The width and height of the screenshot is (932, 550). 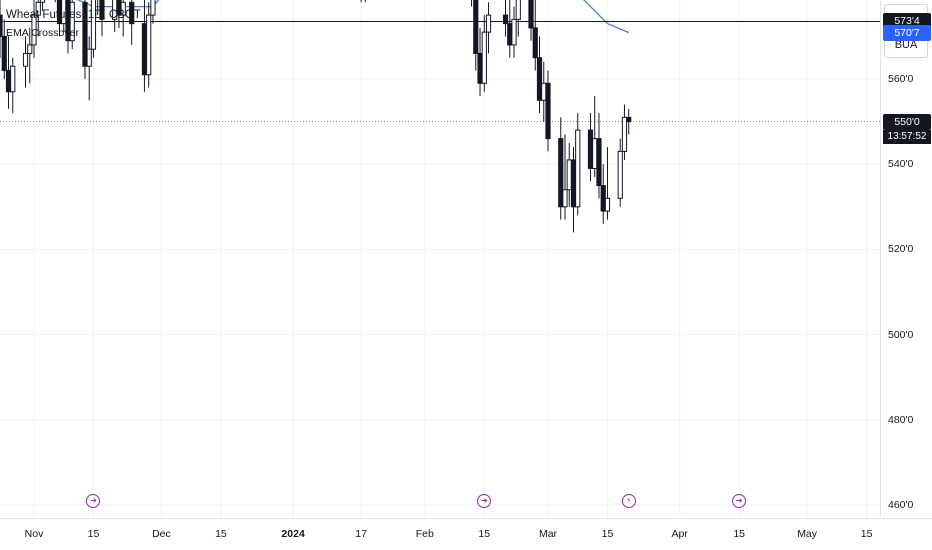 What do you see at coordinates (161, 534) in the screenshot?
I see `x-tick-label: Dec` at bounding box center [161, 534].